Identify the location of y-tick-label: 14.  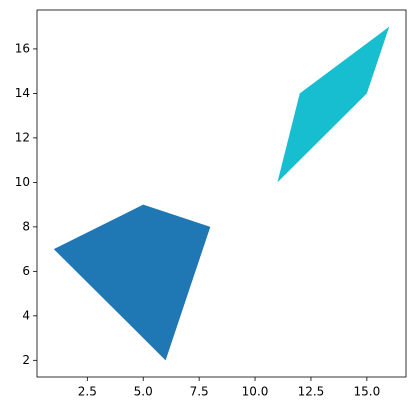
(22, 93).